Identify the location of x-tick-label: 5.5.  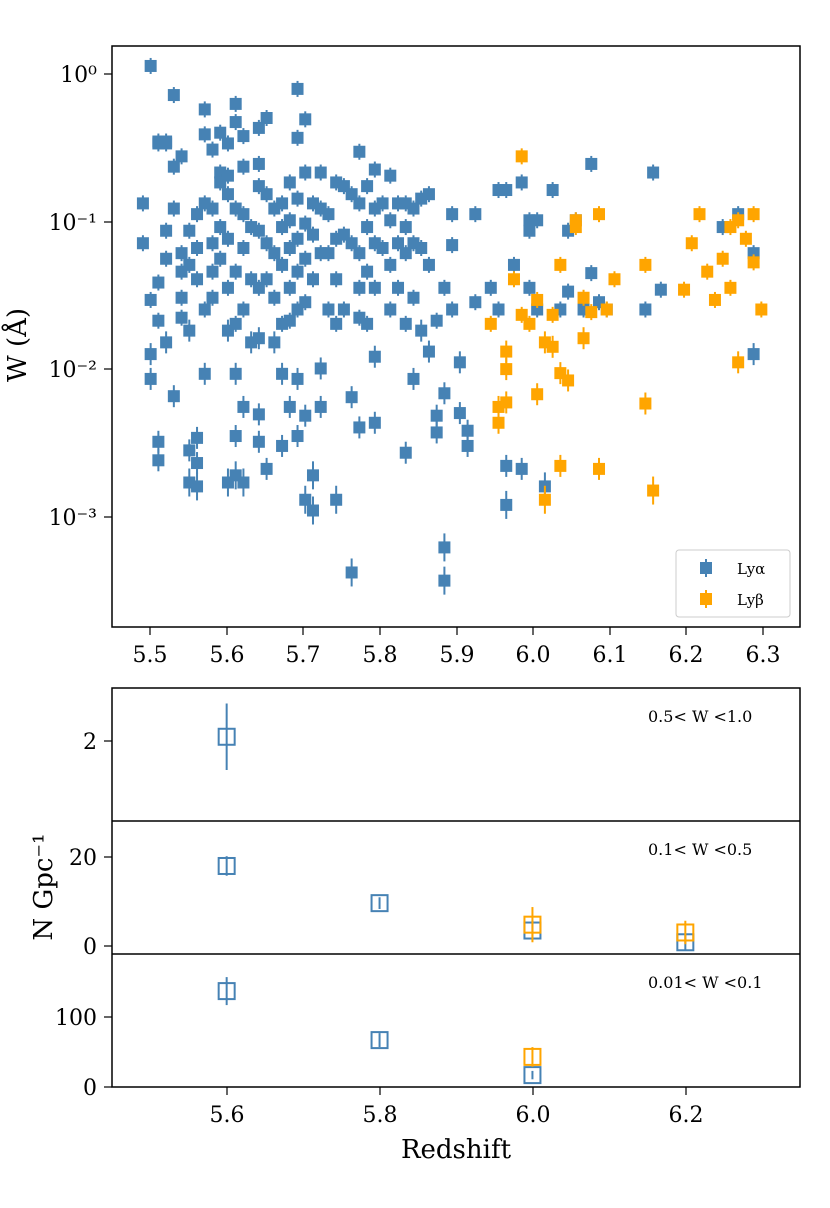
(150, 655).